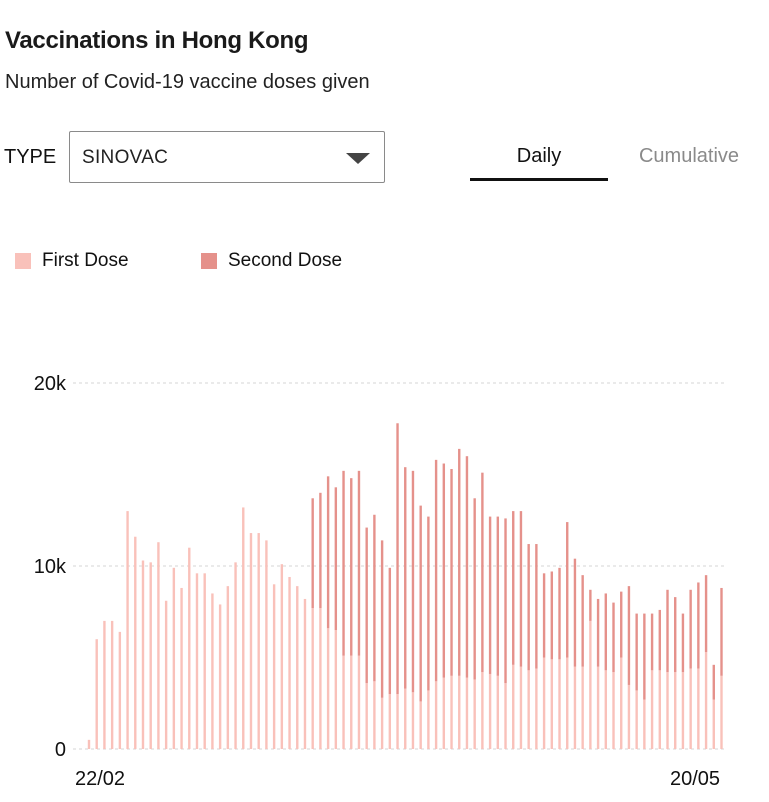  Describe the element at coordinates (60, 750) in the screenshot. I see `y-tick-label: 0` at that location.